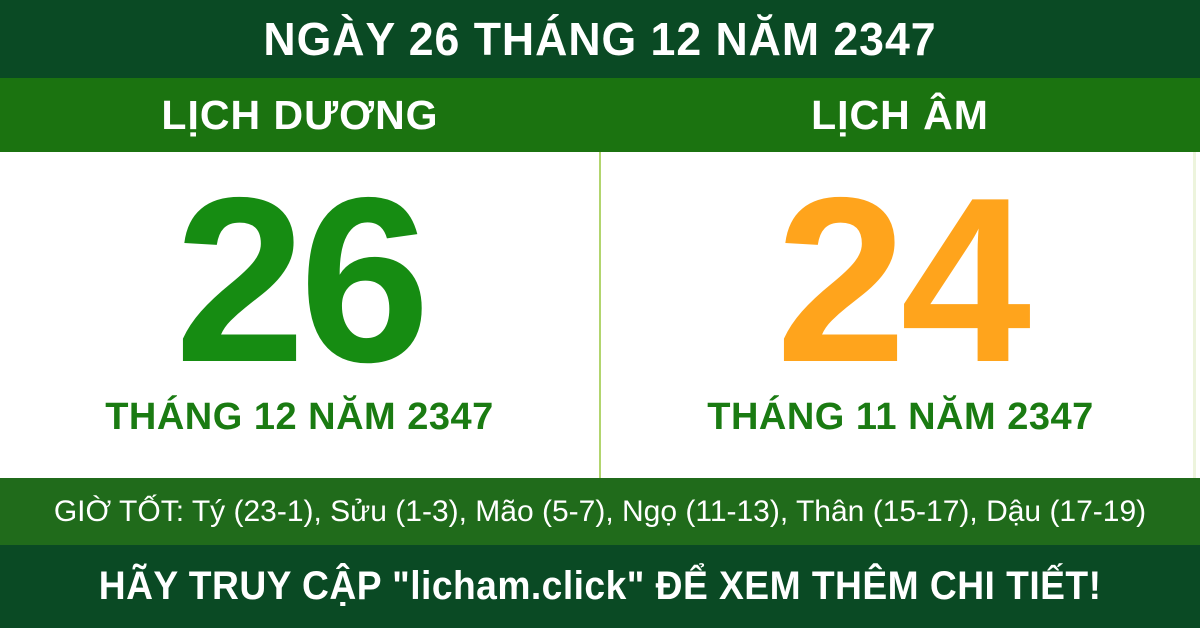 This screenshot has height=628, width=1200. What do you see at coordinates (600, 115) in the screenshot?
I see `calendar-type-bar: LỊCH DƯƠNG LỊCH ÂM` at bounding box center [600, 115].